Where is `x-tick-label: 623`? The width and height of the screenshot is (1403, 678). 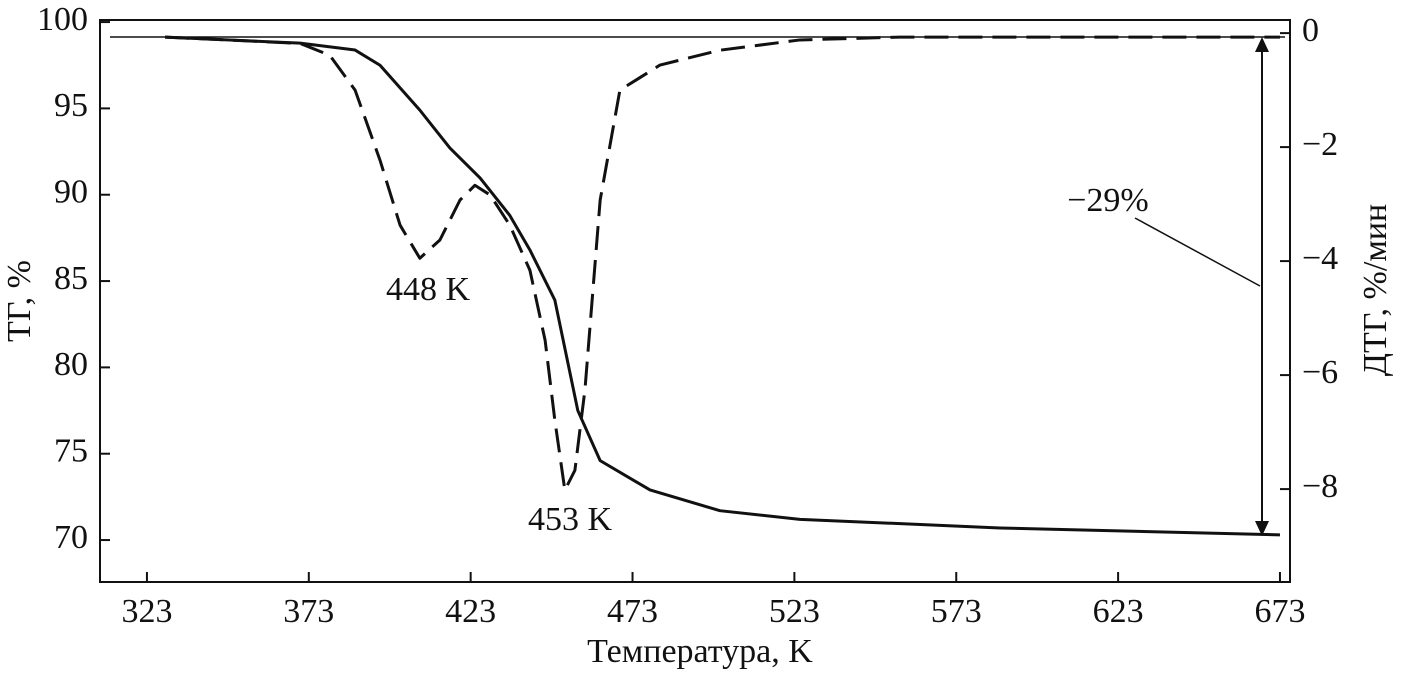 x-tick-label: 623 is located at coordinates (1118, 611).